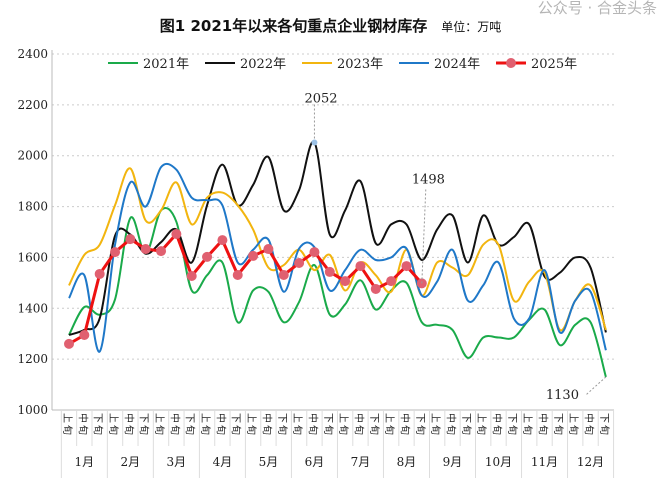 The image size is (661, 486). What do you see at coordinates (597, 8) in the screenshot?
I see `watermark: 公众号 · 合金头条` at bounding box center [597, 8].